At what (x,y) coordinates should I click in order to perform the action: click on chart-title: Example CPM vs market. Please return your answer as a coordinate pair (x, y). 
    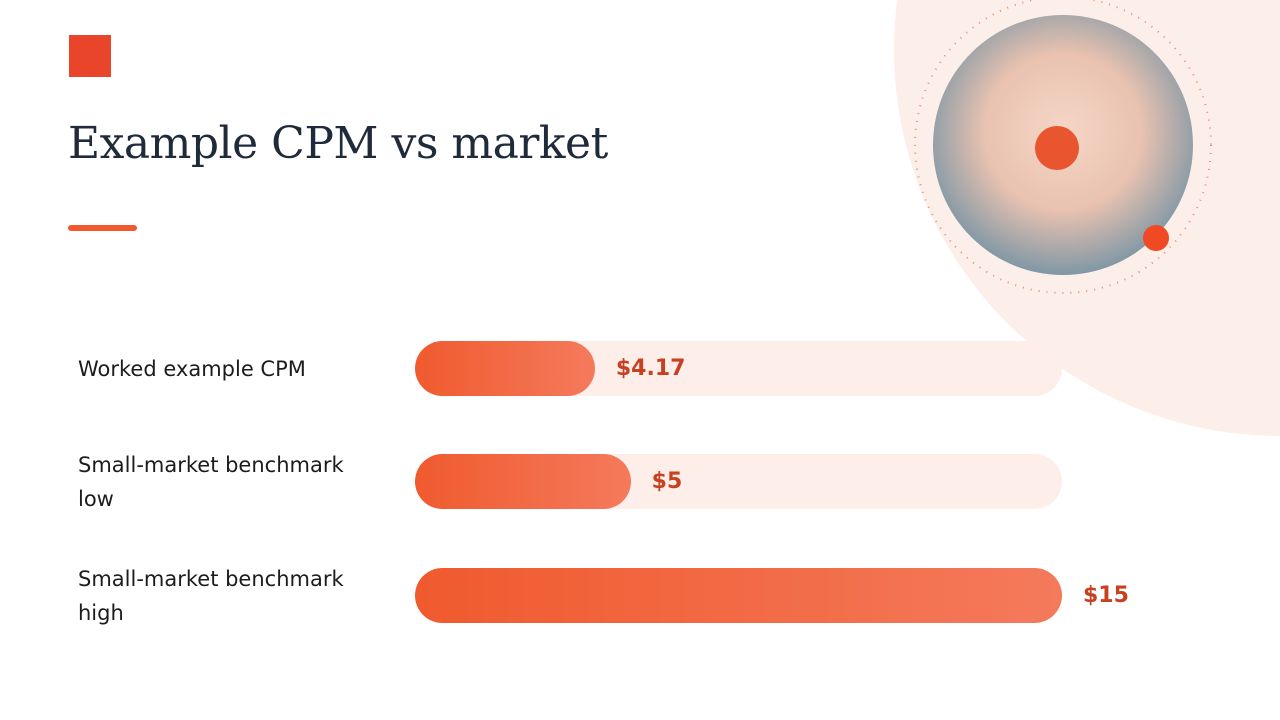
    Looking at the image, I should click on (338, 143).